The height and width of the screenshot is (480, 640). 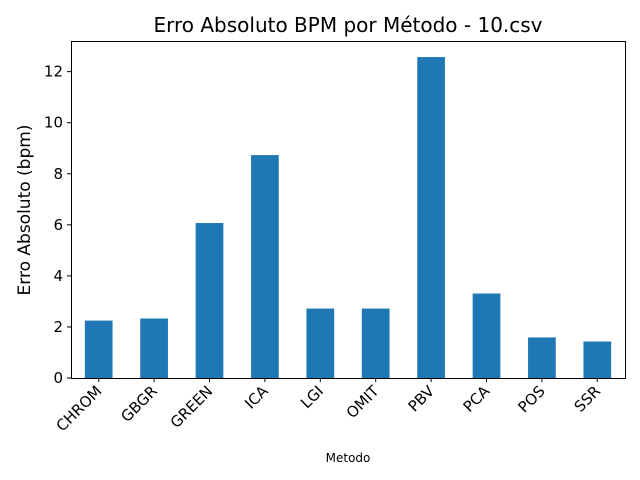 I want to click on bar-pca, so click(x=486, y=335).